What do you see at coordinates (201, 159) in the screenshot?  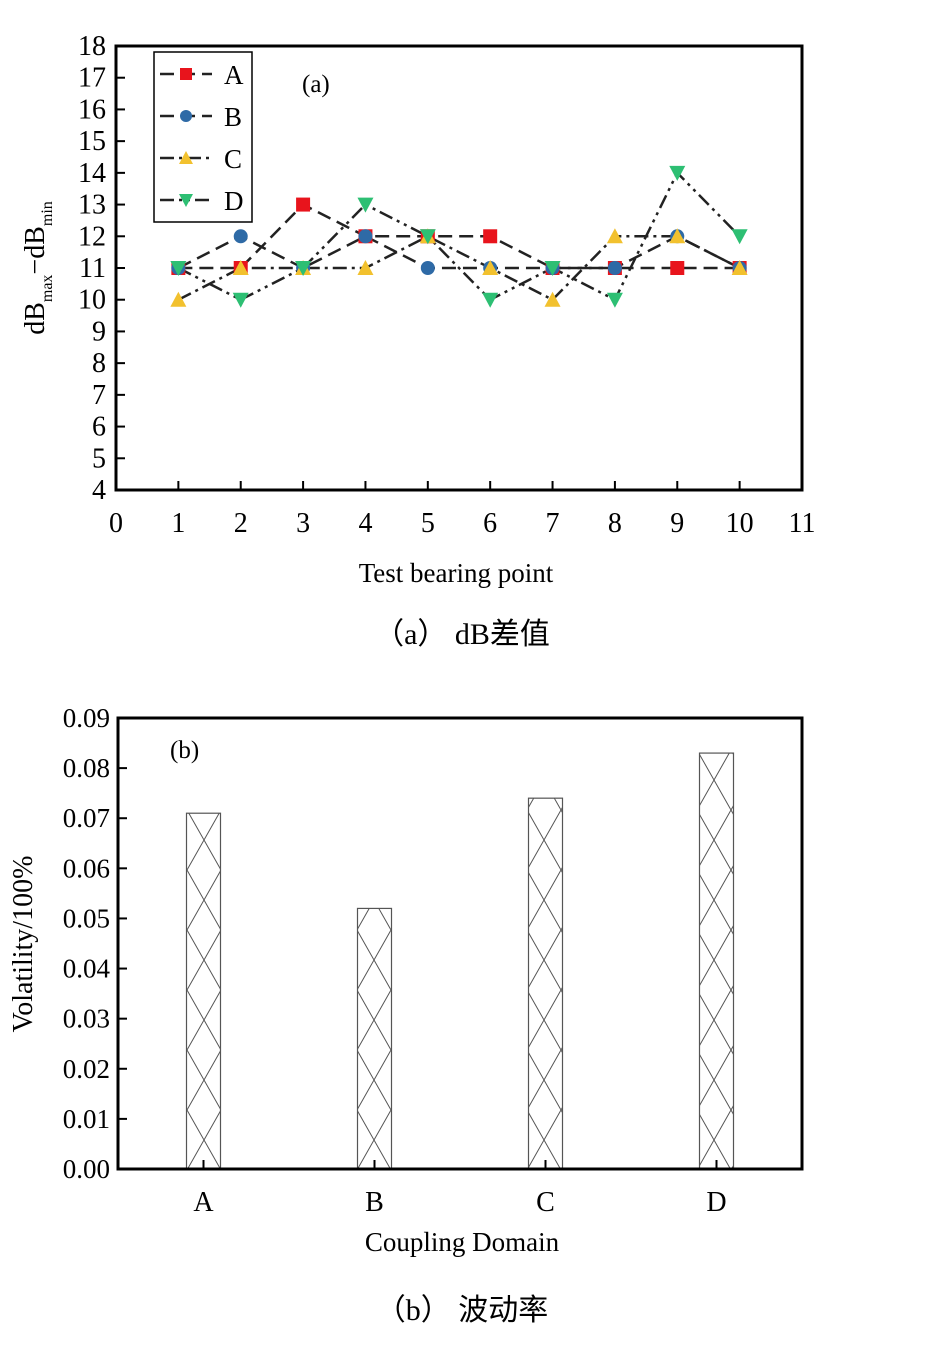 I see `legend-entry: C` at bounding box center [201, 159].